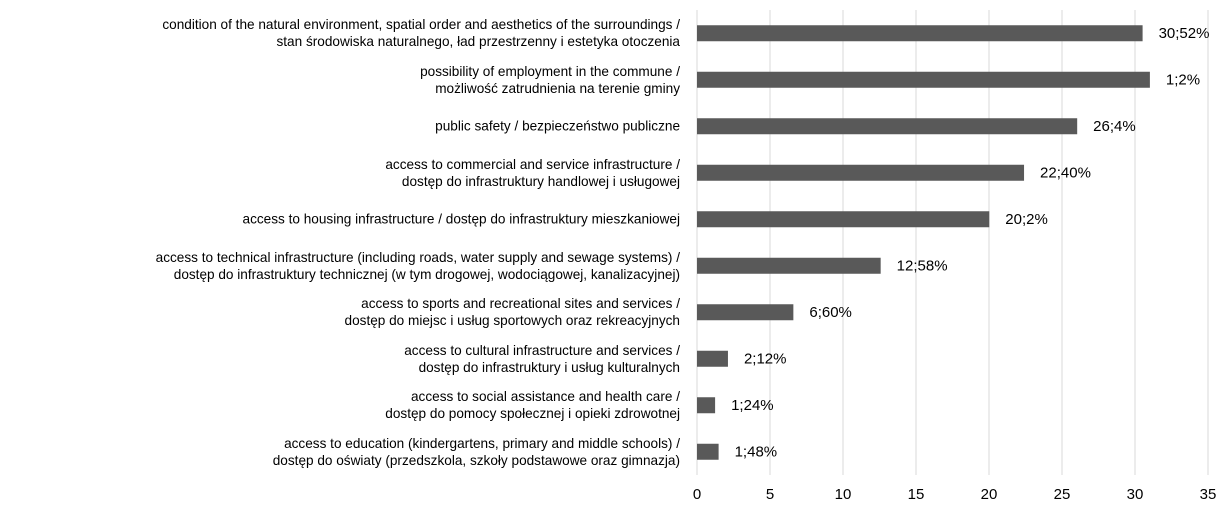  Describe the element at coordinates (1062, 494) in the screenshot. I see `x-tick-label: 25` at that location.